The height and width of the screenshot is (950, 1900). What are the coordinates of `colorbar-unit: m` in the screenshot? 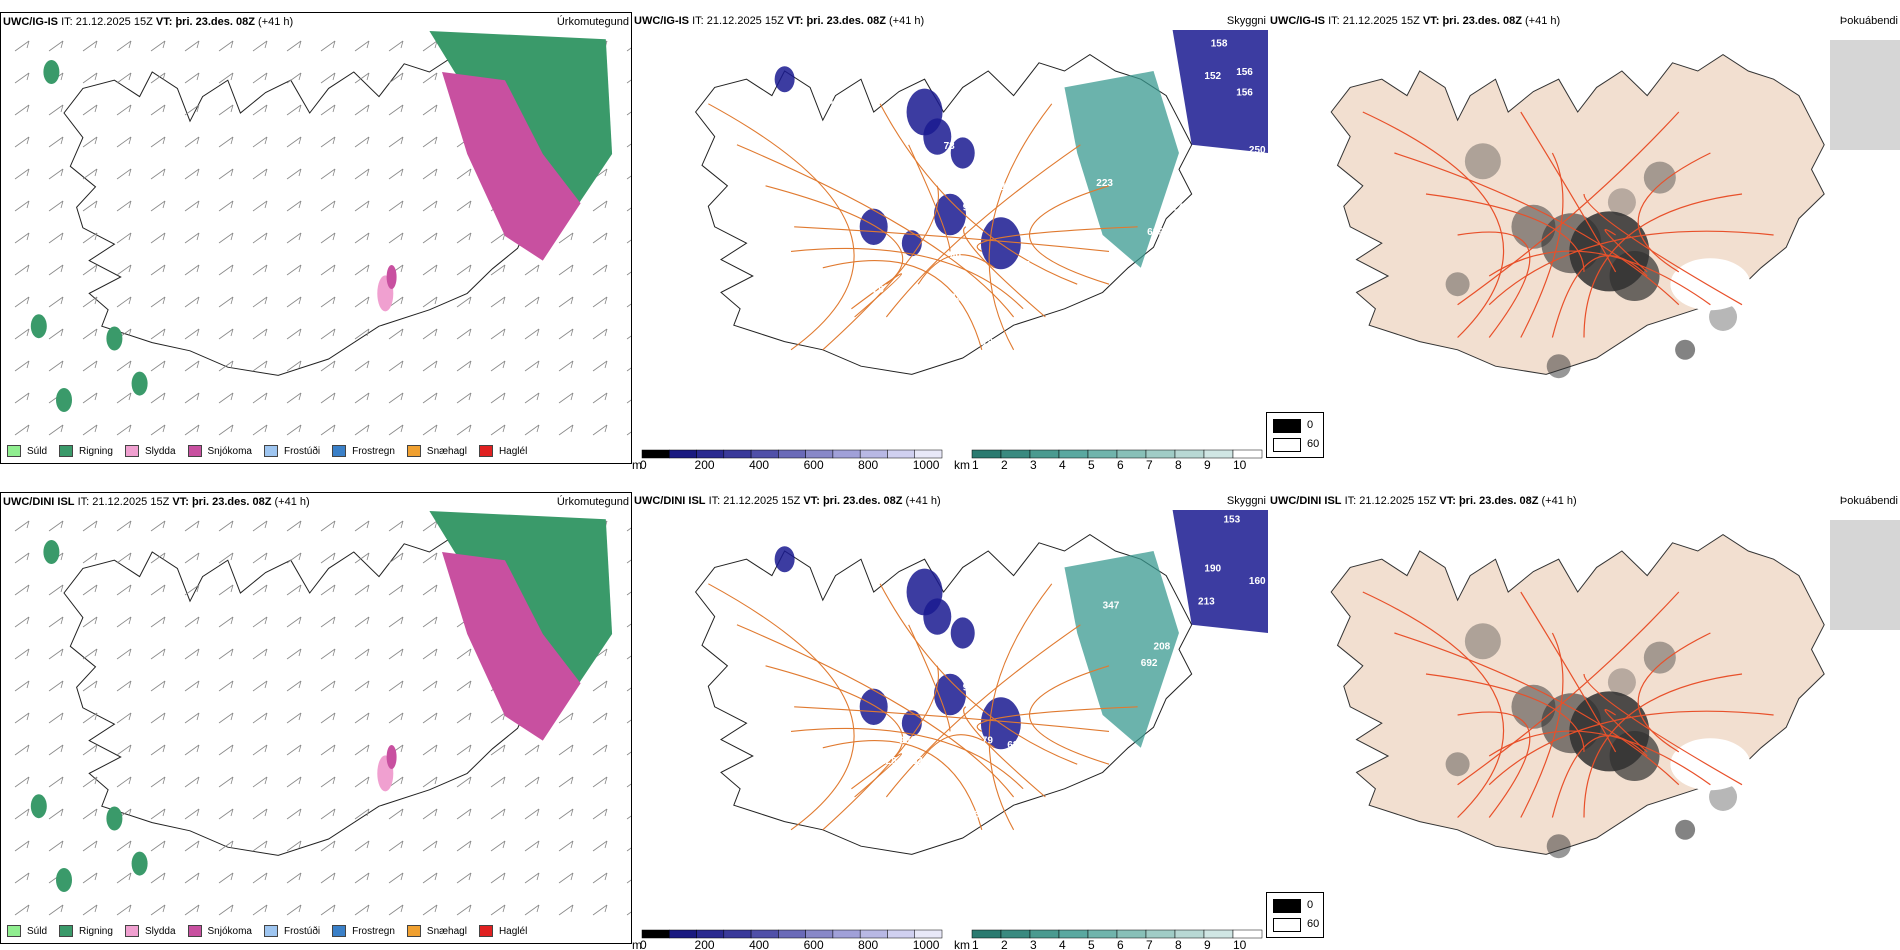 It's located at (637, 464).